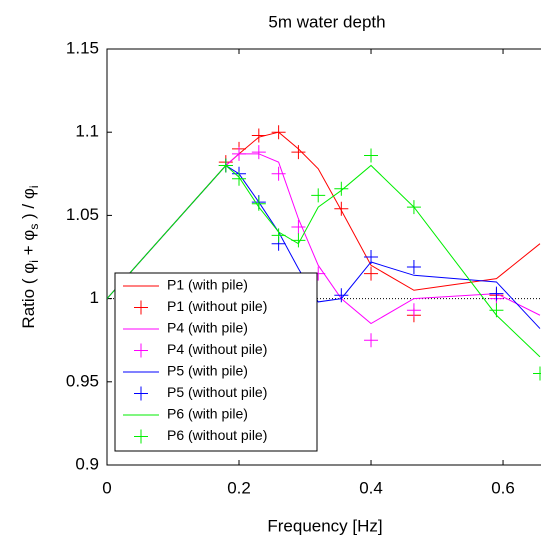  I want to click on y-tick-label: 0.9, so click(87, 463).